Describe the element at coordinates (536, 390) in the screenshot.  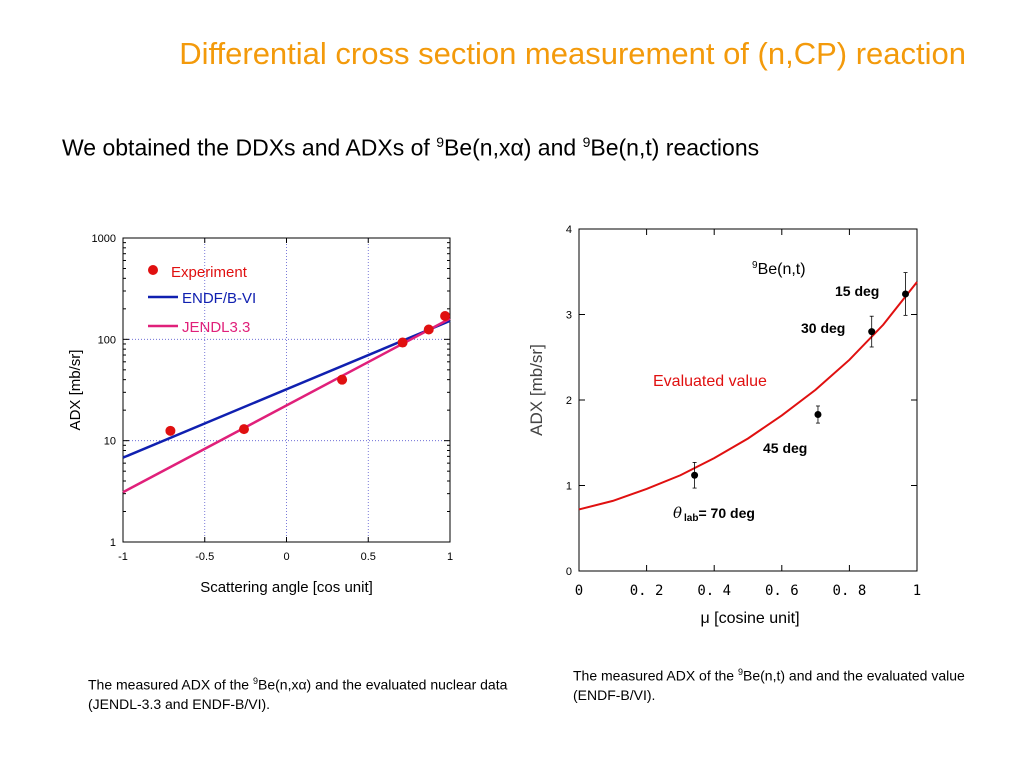
I see `right-y-axis-label: ADX [mb/sr]` at that location.